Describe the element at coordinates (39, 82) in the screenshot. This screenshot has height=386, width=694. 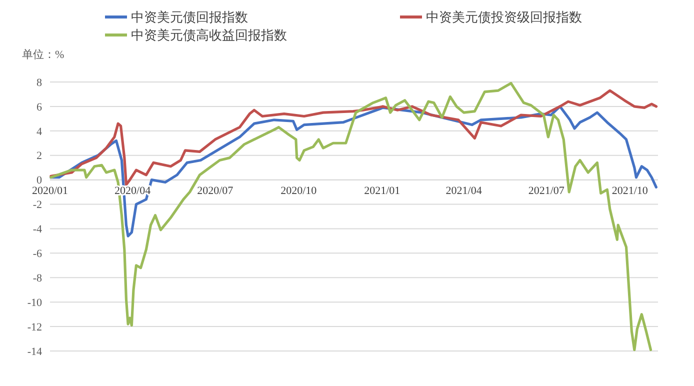
I see `y-tick-label: 8` at that location.